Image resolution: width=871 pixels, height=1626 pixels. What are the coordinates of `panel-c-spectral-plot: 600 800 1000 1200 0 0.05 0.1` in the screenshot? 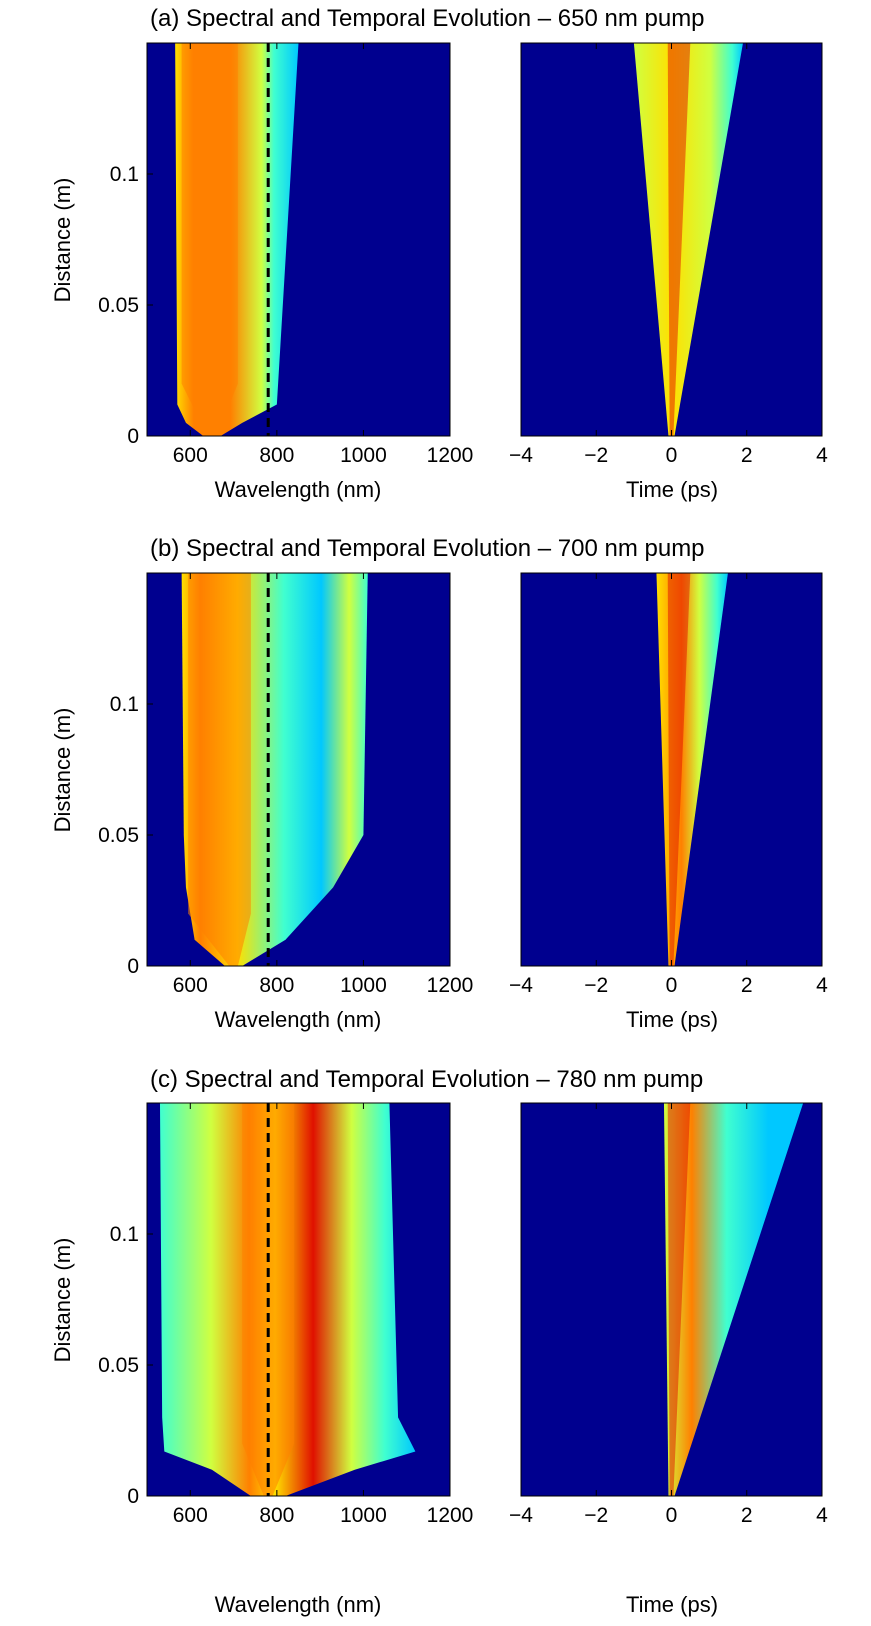 It's located at (286, 1314).